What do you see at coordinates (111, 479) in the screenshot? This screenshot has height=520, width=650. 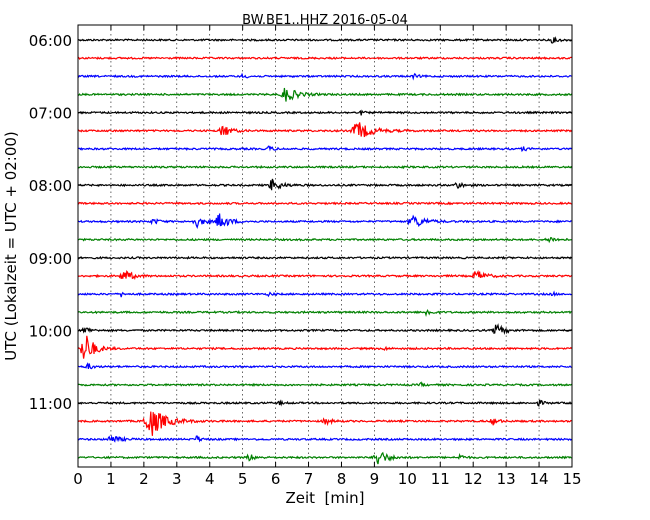 I see `x-tick-label: 1` at bounding box center [111, 479].